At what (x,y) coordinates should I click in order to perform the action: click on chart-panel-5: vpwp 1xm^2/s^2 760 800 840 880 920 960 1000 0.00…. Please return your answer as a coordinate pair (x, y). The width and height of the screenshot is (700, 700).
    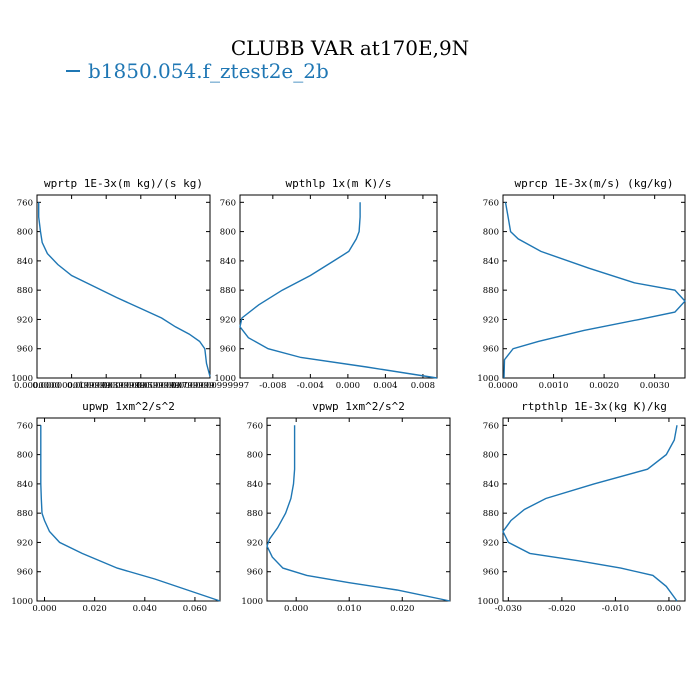
    Looking at the image, I should click on (346, 507).